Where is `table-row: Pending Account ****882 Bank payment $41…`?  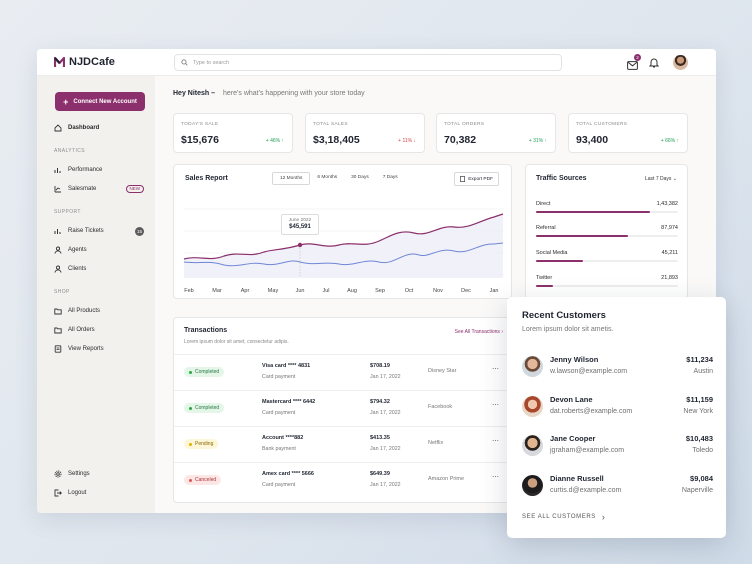 table-row: Pending Account ****882 Bank payment $41… is located at coordinates (343, 444).